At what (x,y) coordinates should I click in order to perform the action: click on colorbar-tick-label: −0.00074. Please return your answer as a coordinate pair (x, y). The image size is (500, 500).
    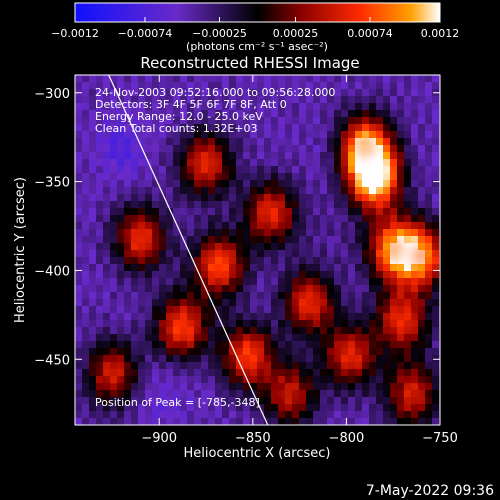
    Looking at the image, I should click on (145, 33).